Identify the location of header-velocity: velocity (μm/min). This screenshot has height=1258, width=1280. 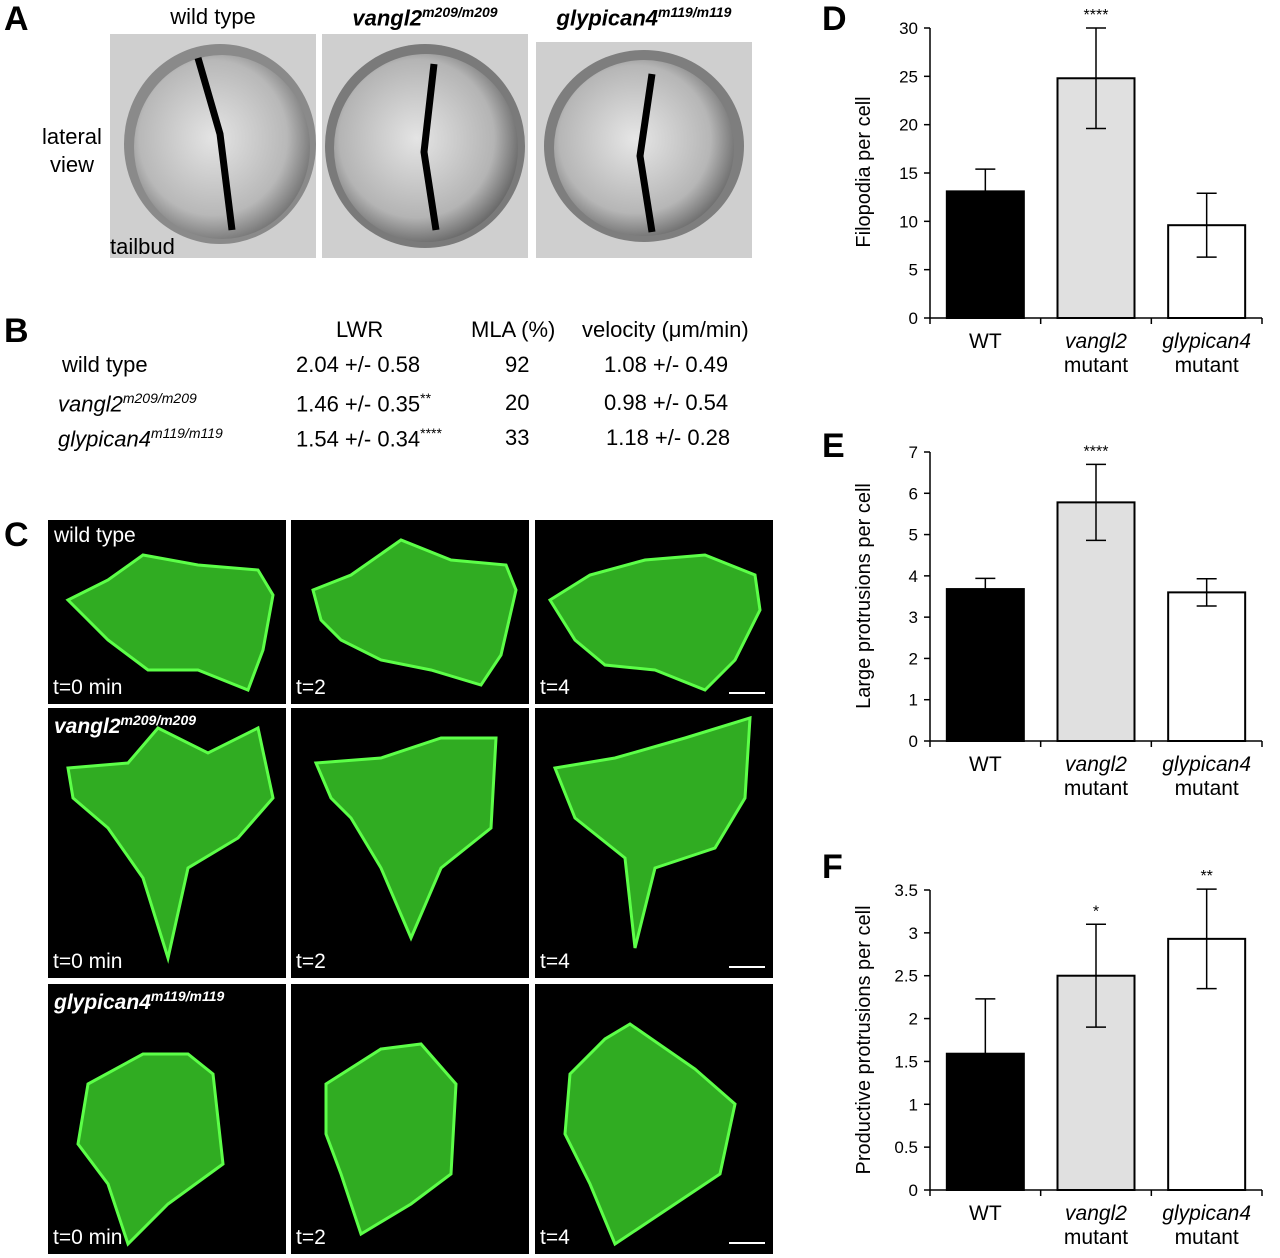
(665, 329).